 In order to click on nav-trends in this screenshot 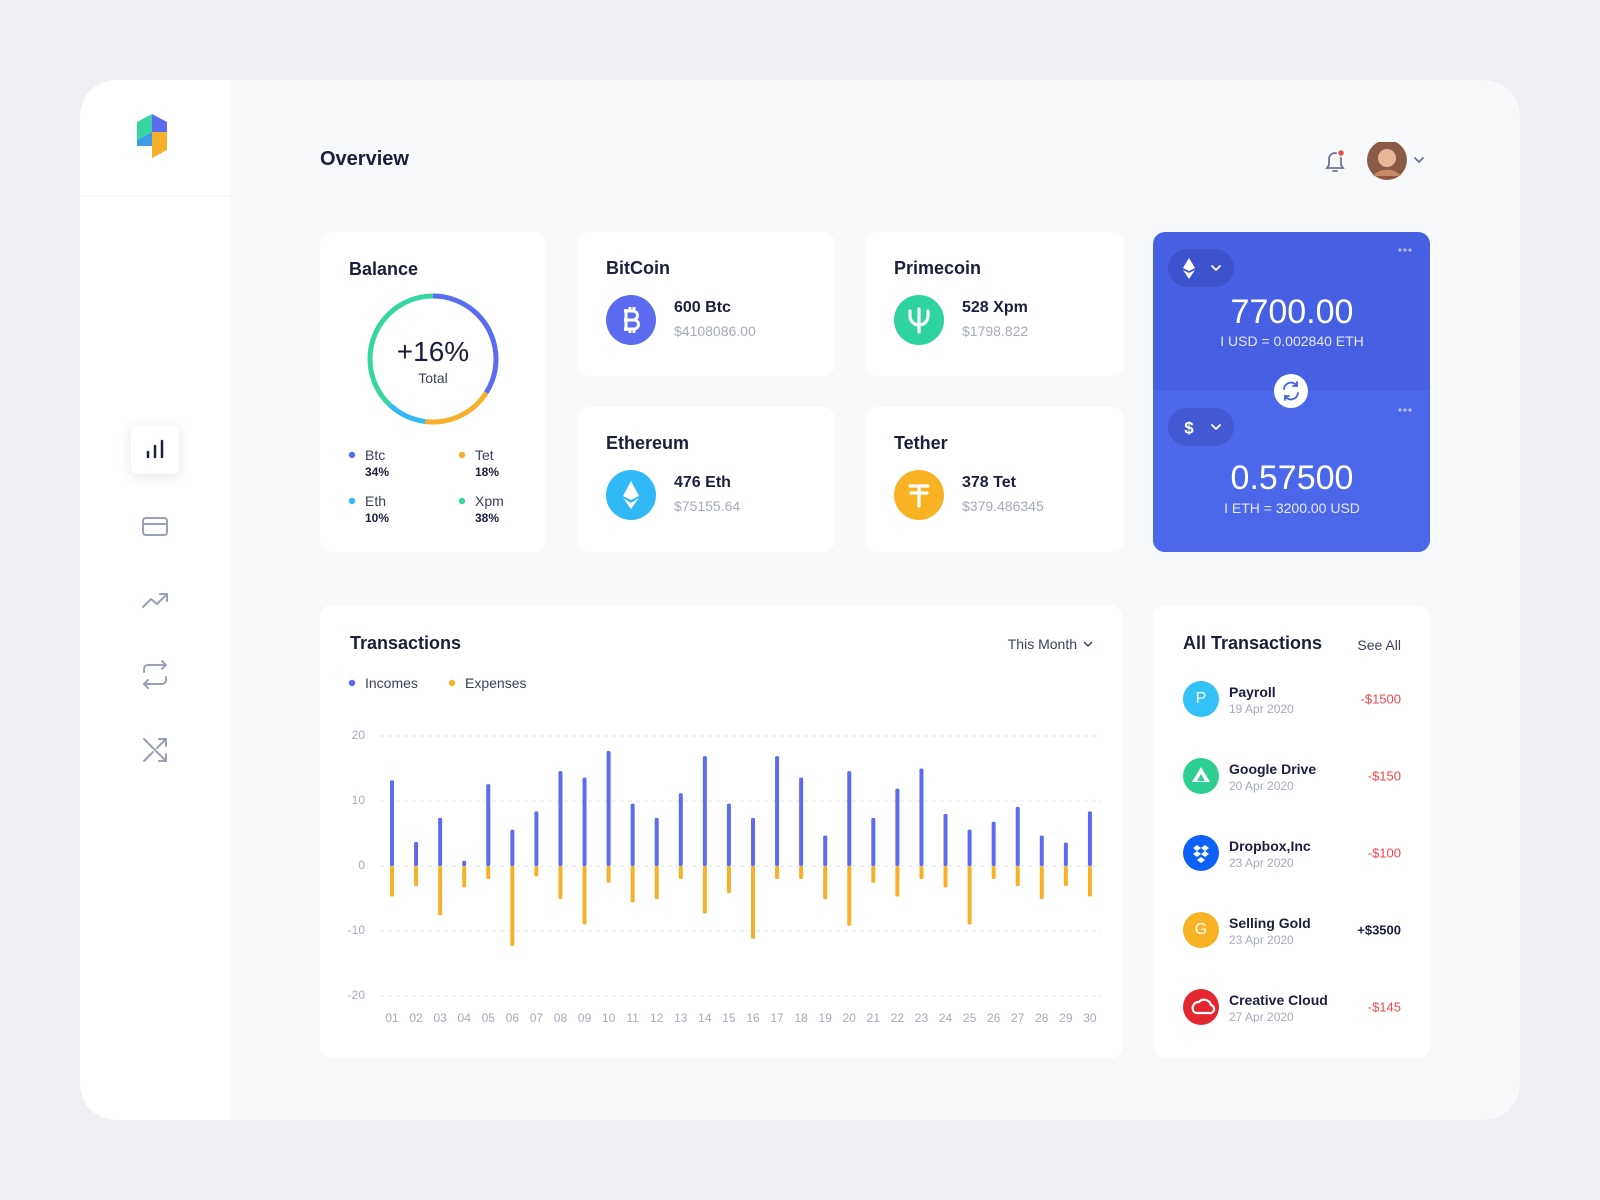, I will do `click(155, 600)`.